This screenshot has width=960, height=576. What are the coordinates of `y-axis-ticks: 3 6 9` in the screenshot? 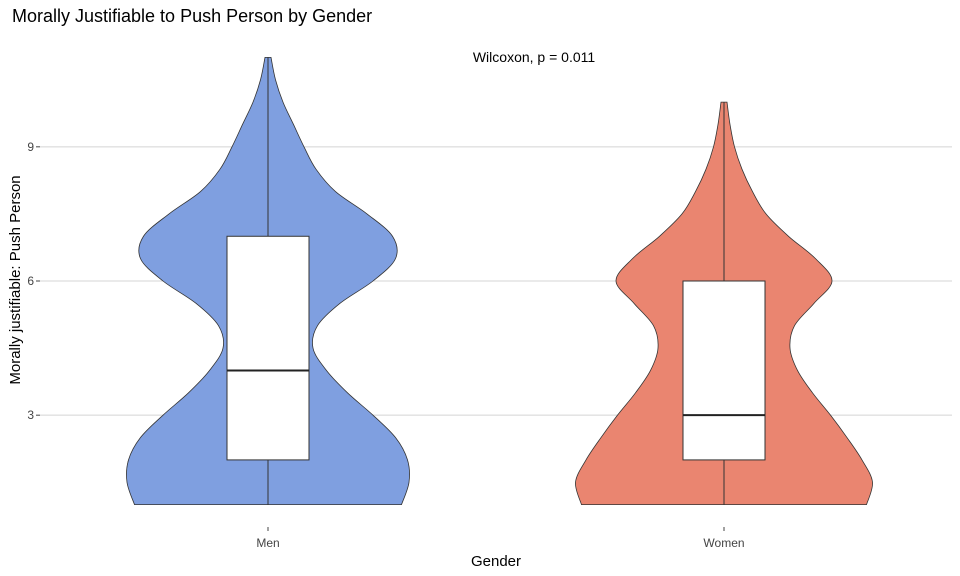 It's located at (33, 281).